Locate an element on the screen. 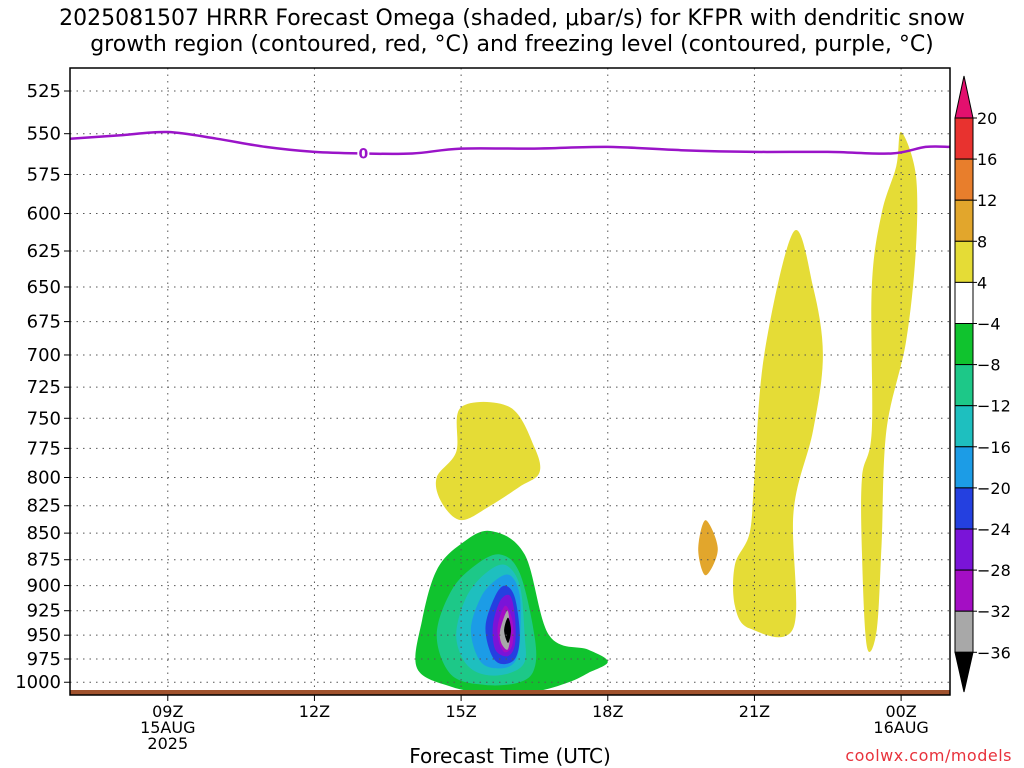  y-tick-label-975: 975 is located at coordinates (44, 659).